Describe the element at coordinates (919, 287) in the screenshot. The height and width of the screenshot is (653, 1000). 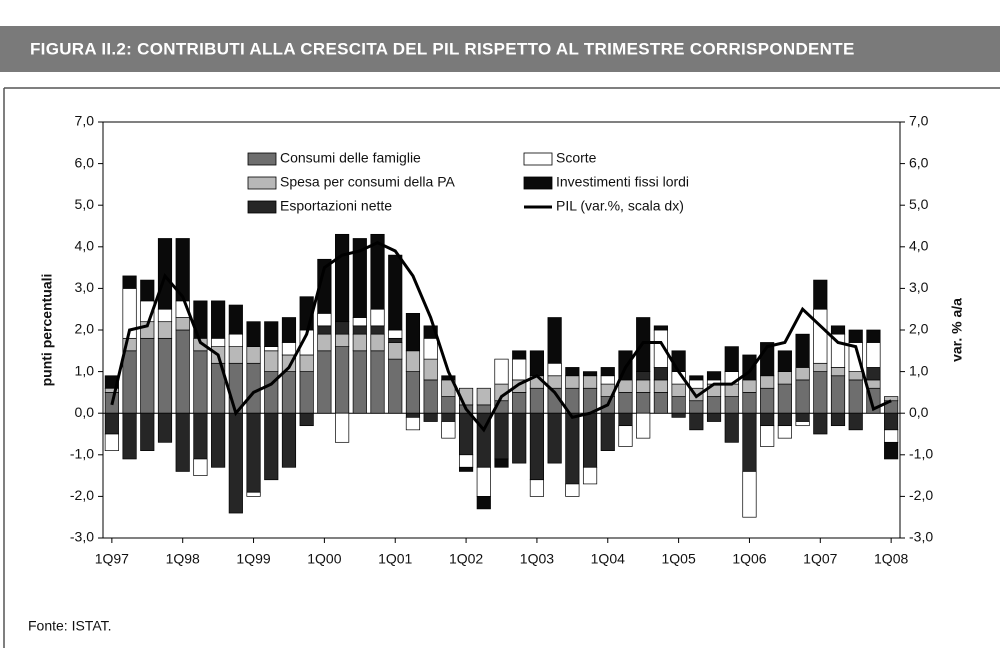
I see `y2-tick-label: 3,0` at that location.